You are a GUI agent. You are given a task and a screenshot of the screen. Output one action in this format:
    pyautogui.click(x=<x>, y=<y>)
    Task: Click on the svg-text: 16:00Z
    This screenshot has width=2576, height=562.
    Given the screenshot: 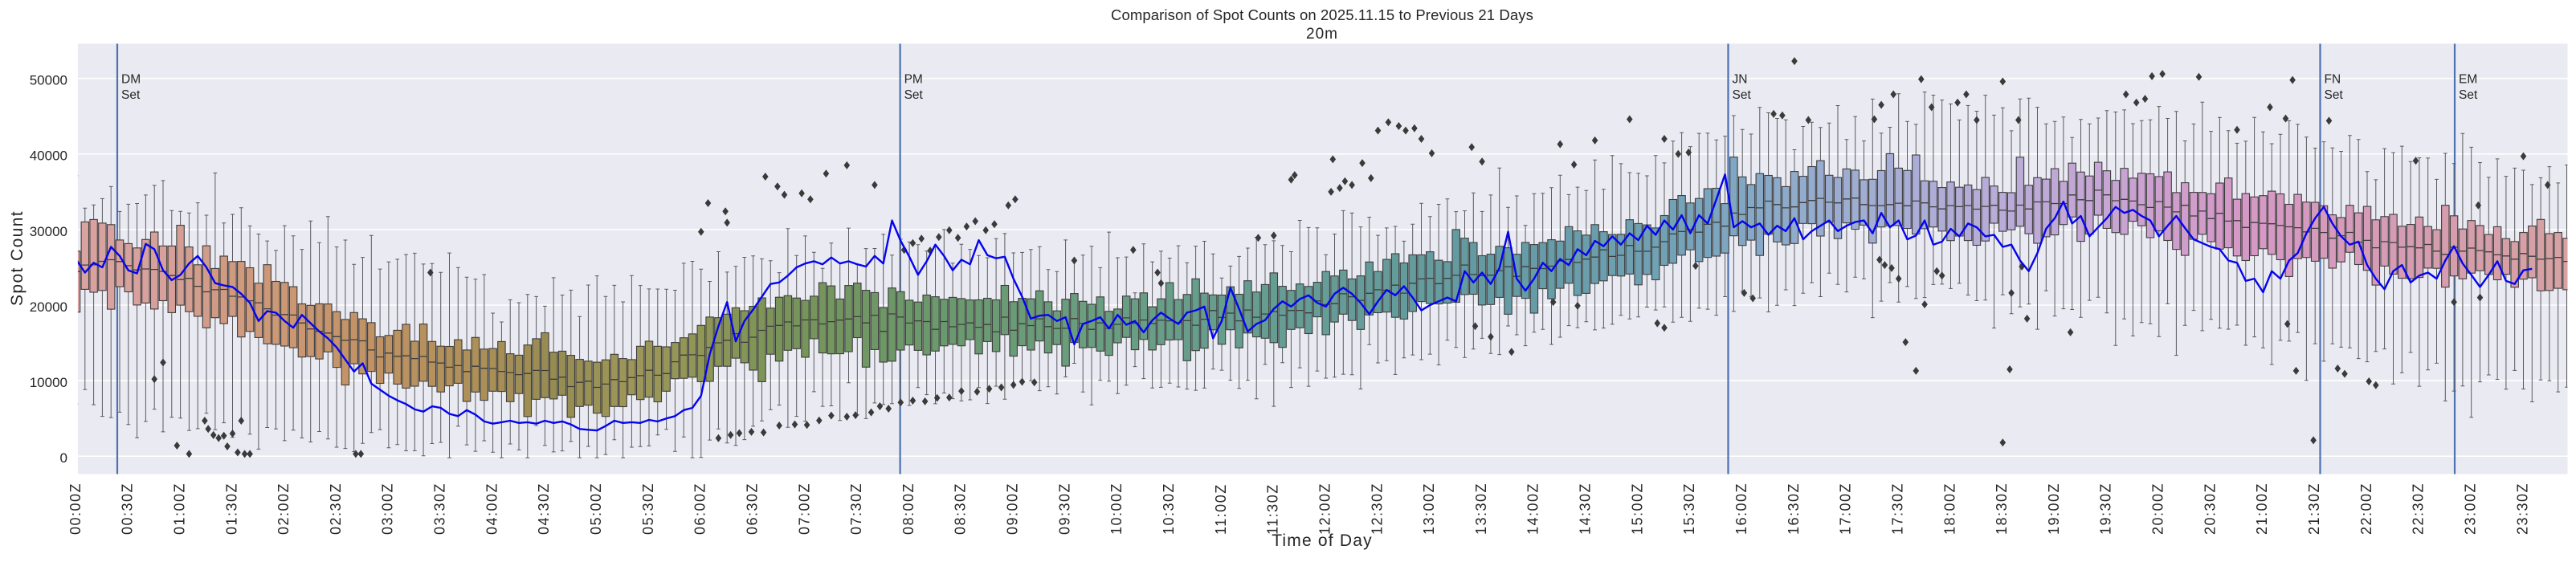 What is the action you would take?
    pyautogui.click(x=1741, y=509)
    